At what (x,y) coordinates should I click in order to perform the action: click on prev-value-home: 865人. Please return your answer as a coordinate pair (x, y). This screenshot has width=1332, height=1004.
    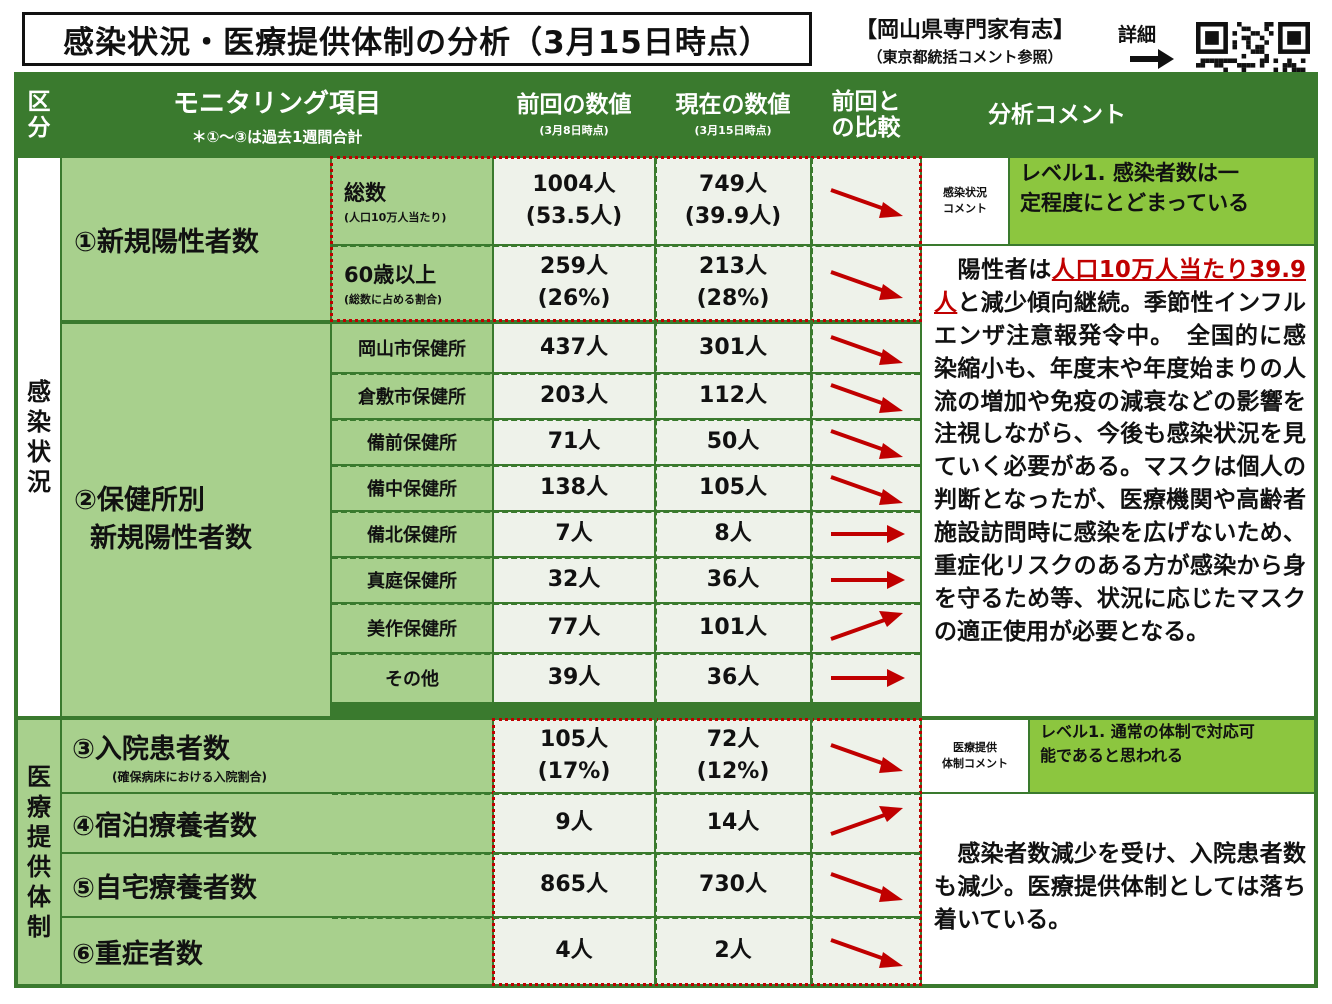
    Looking at the image, I should click on (574, 885).